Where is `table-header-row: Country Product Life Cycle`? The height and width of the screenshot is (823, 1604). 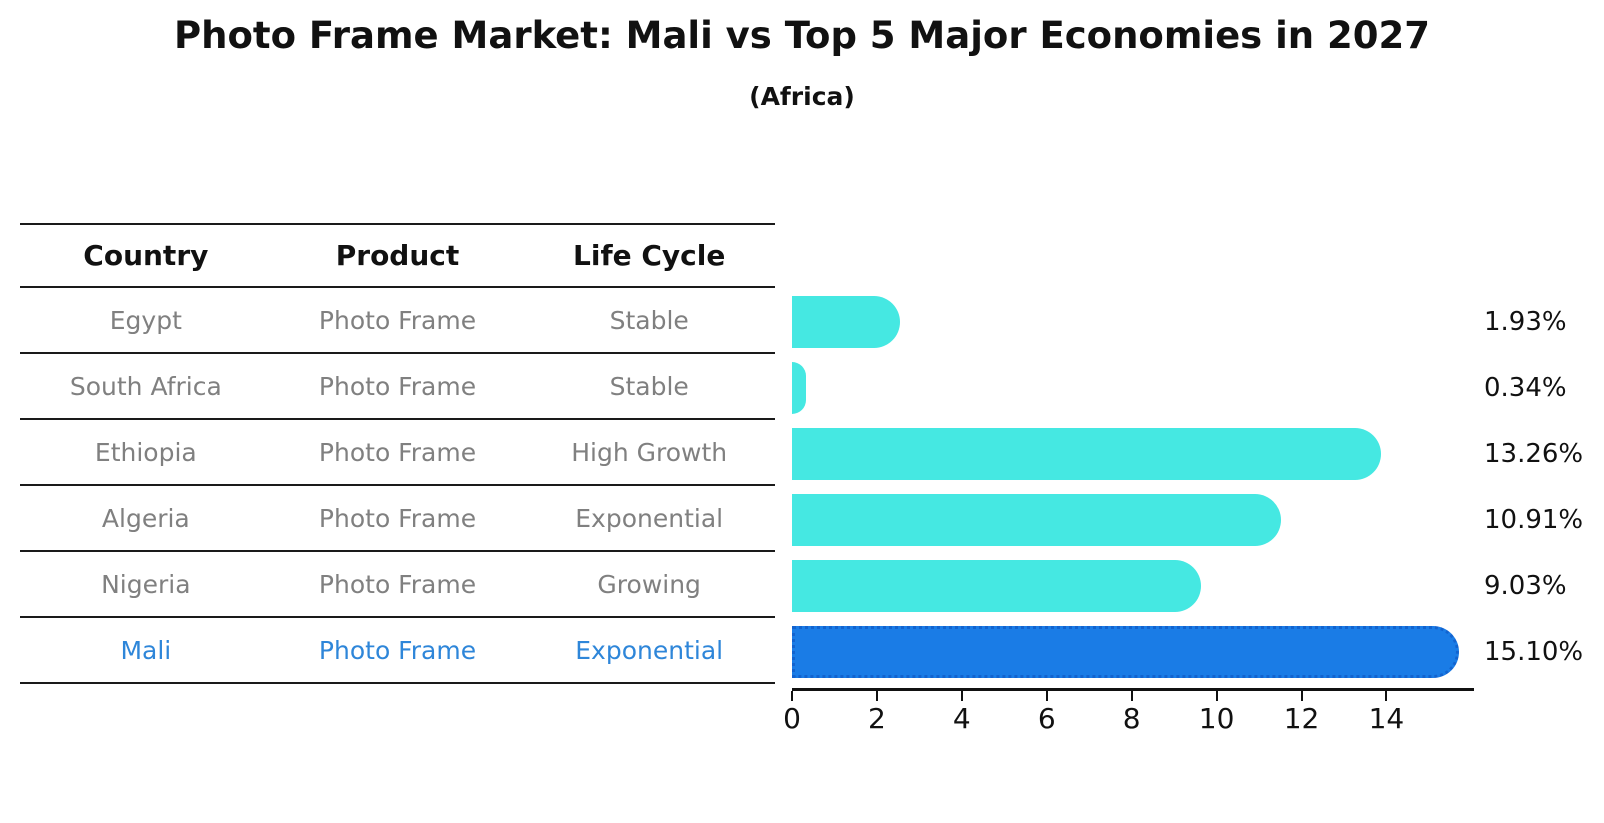
table-header-row: Country Product Life Cycle is located at coordinates (397, 255).